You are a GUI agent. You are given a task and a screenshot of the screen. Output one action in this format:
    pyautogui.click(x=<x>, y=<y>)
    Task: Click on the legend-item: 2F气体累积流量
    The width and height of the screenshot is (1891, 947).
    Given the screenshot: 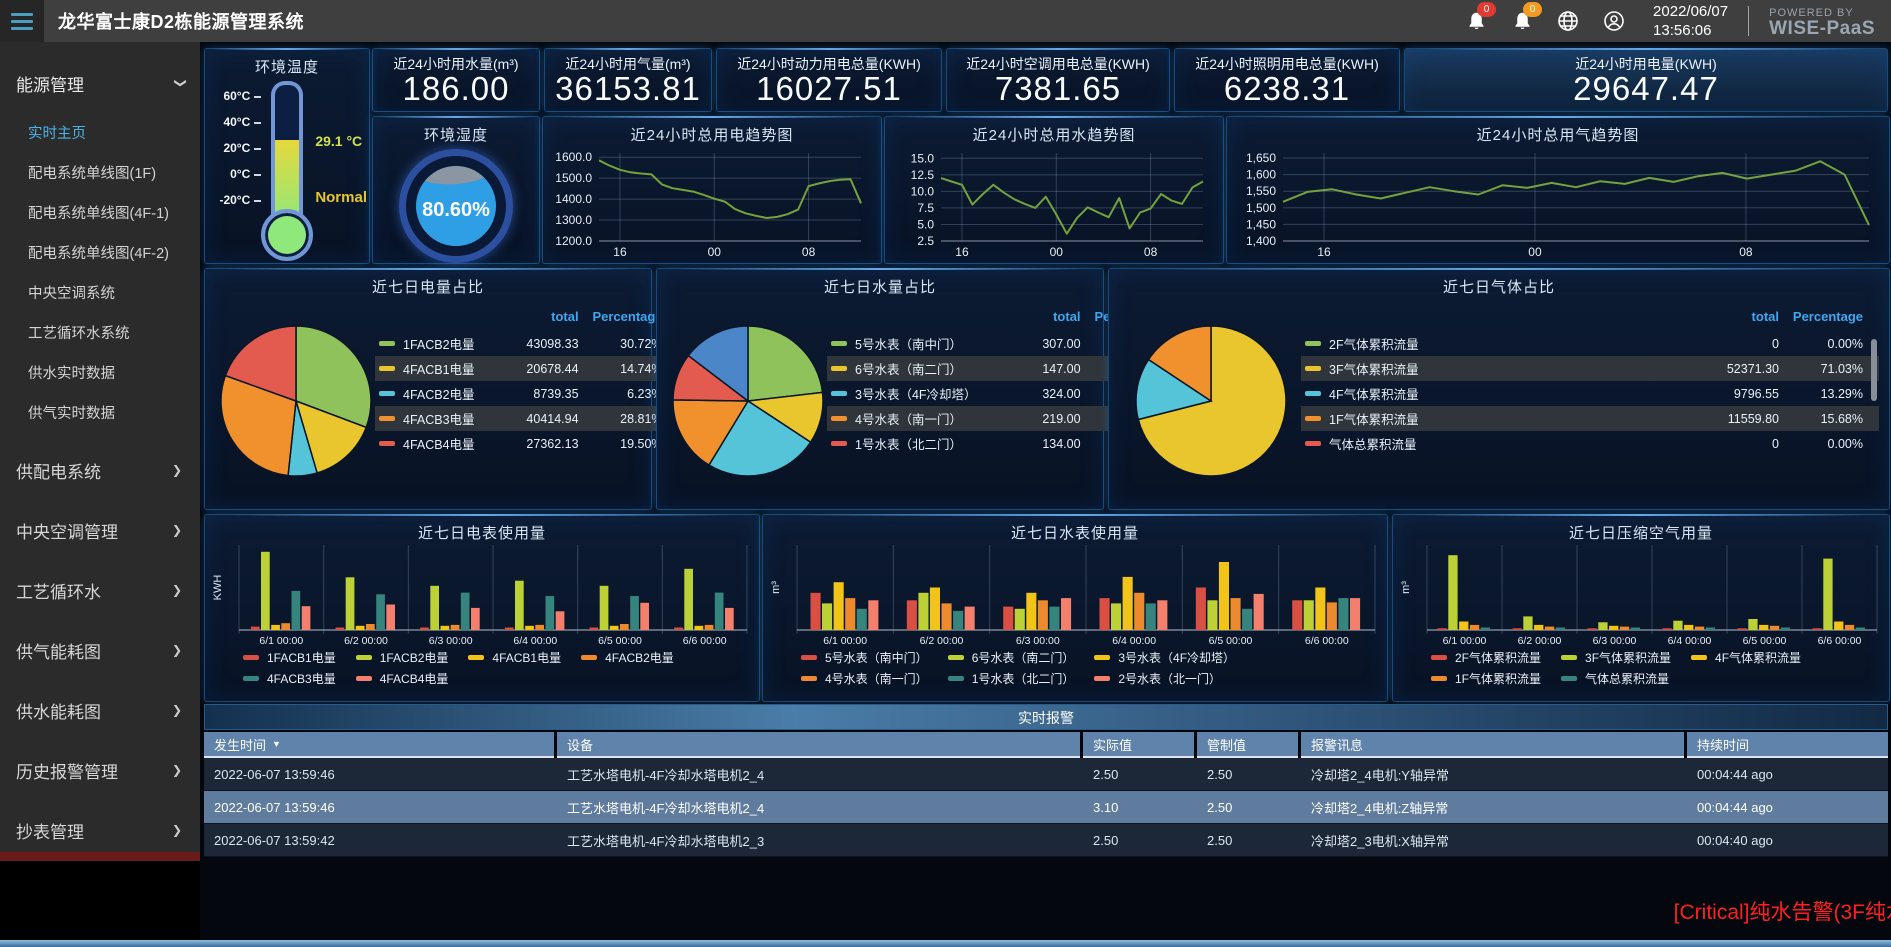 What is the action you would take?
    pyautogui.click(x=1486, y=657)
    